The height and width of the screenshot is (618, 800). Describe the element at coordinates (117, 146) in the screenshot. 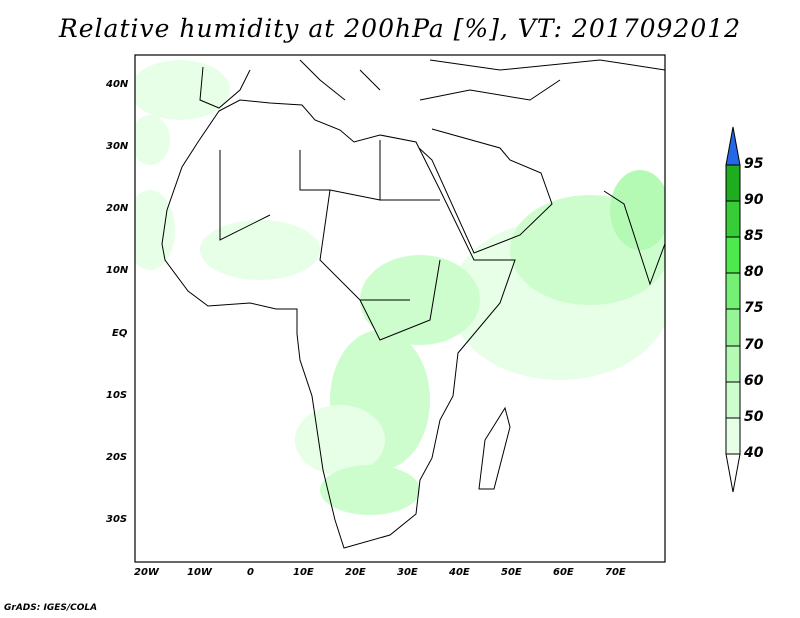

I see `lat-label: 30N` at that location.